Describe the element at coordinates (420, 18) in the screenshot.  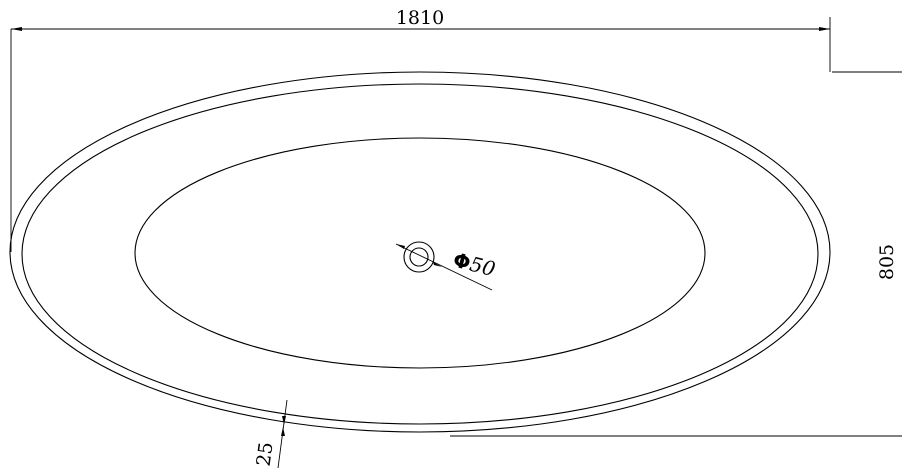
I see `length-dimension-label: 1810` at that location.